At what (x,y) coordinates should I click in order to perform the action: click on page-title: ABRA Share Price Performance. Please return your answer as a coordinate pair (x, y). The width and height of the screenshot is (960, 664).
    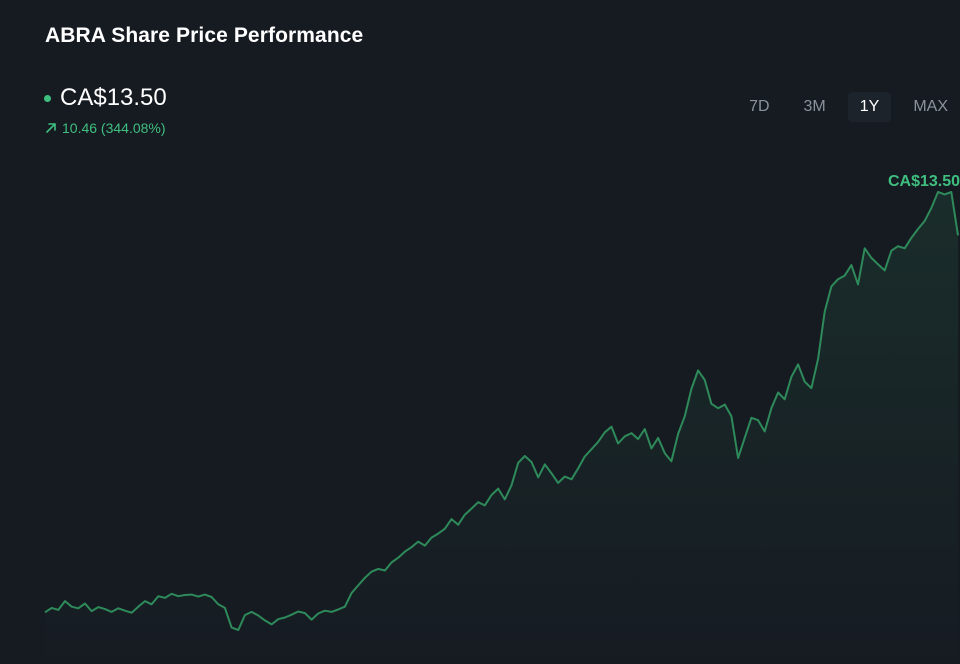
    Looking at the image, I should click on (204, 35).